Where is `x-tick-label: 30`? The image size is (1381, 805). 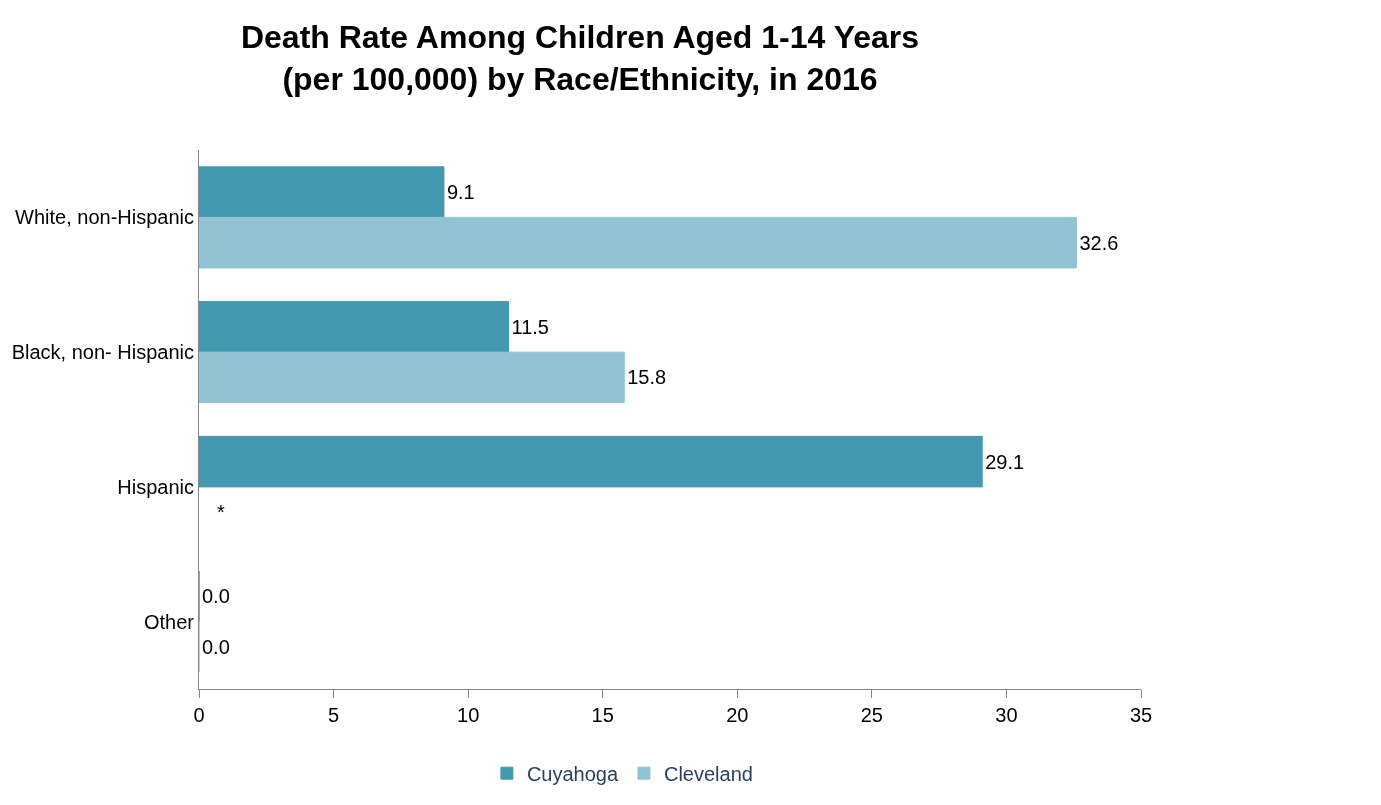
x-tick-label: 30 is located at coordinates (1006, 715).